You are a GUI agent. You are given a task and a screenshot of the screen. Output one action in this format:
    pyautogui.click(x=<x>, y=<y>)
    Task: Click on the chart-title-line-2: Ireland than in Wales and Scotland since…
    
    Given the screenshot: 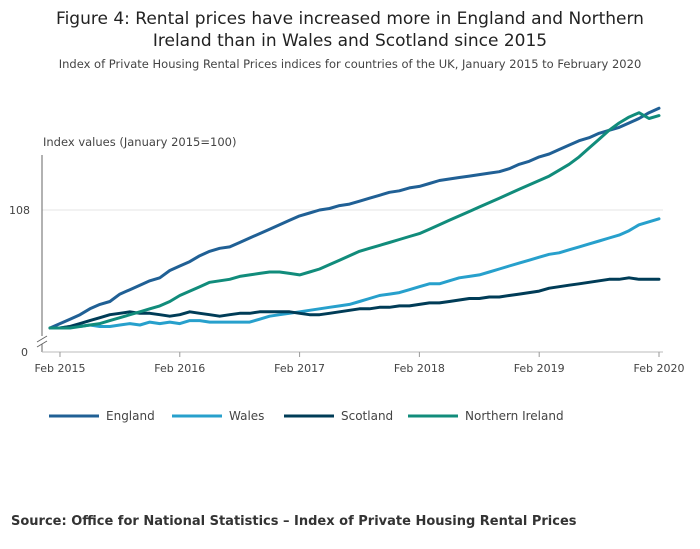 What is the action you would take?
    pyautogui.click(x=350, y=41)
    